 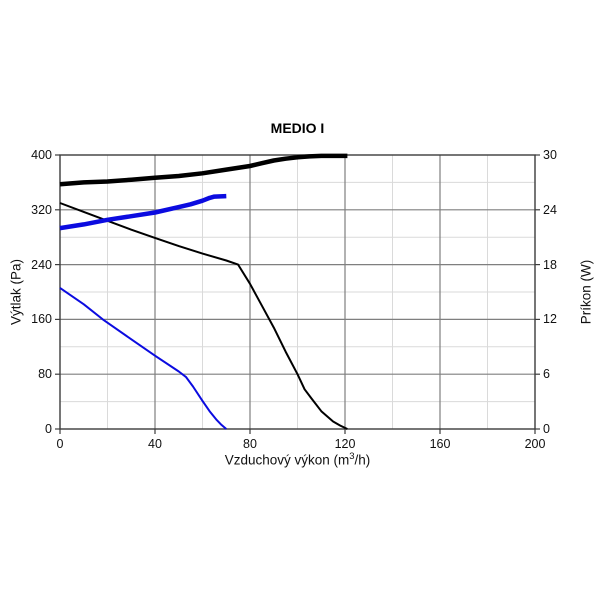 I want to click on x-axis-label-superscript: 3, so click(x=352, y=456).